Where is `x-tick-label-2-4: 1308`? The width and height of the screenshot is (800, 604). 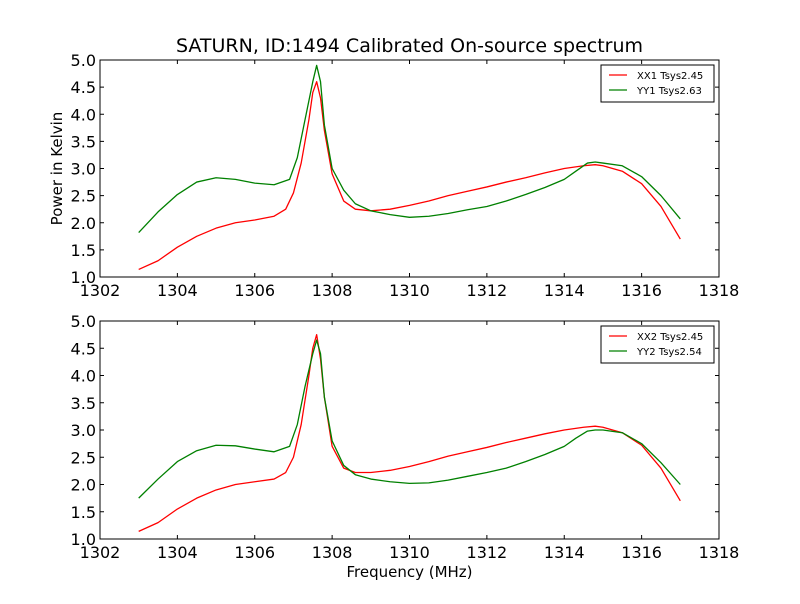
x-tick-label-2-4: 1308 is located at coordinates (332, 552).